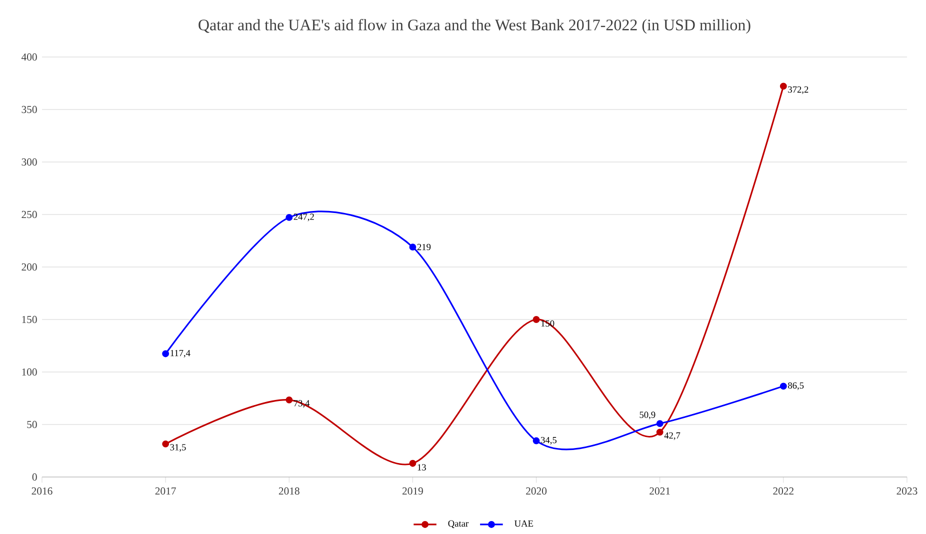 The width and height of the screenshot is (926, 534). I want to click on data-label: 117,4, so click(180, 354).